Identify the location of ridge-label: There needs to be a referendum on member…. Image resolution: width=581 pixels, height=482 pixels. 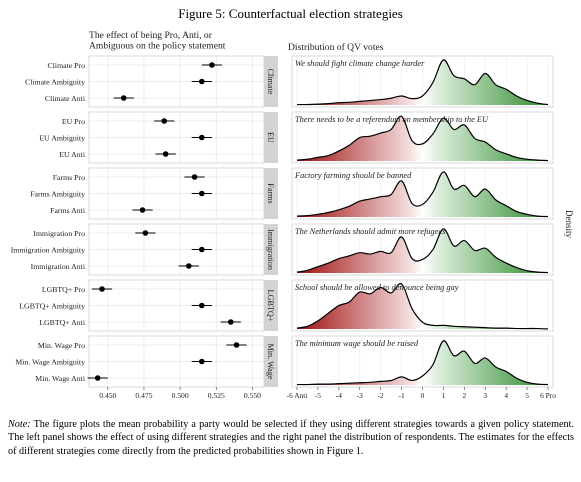
(392, 119).